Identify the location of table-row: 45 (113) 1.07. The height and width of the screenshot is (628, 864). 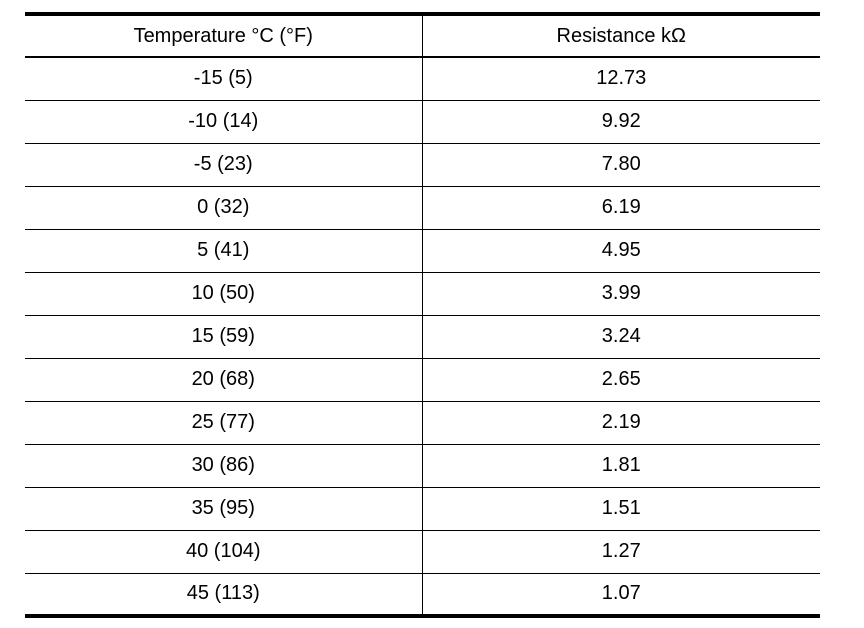
(422, 595).